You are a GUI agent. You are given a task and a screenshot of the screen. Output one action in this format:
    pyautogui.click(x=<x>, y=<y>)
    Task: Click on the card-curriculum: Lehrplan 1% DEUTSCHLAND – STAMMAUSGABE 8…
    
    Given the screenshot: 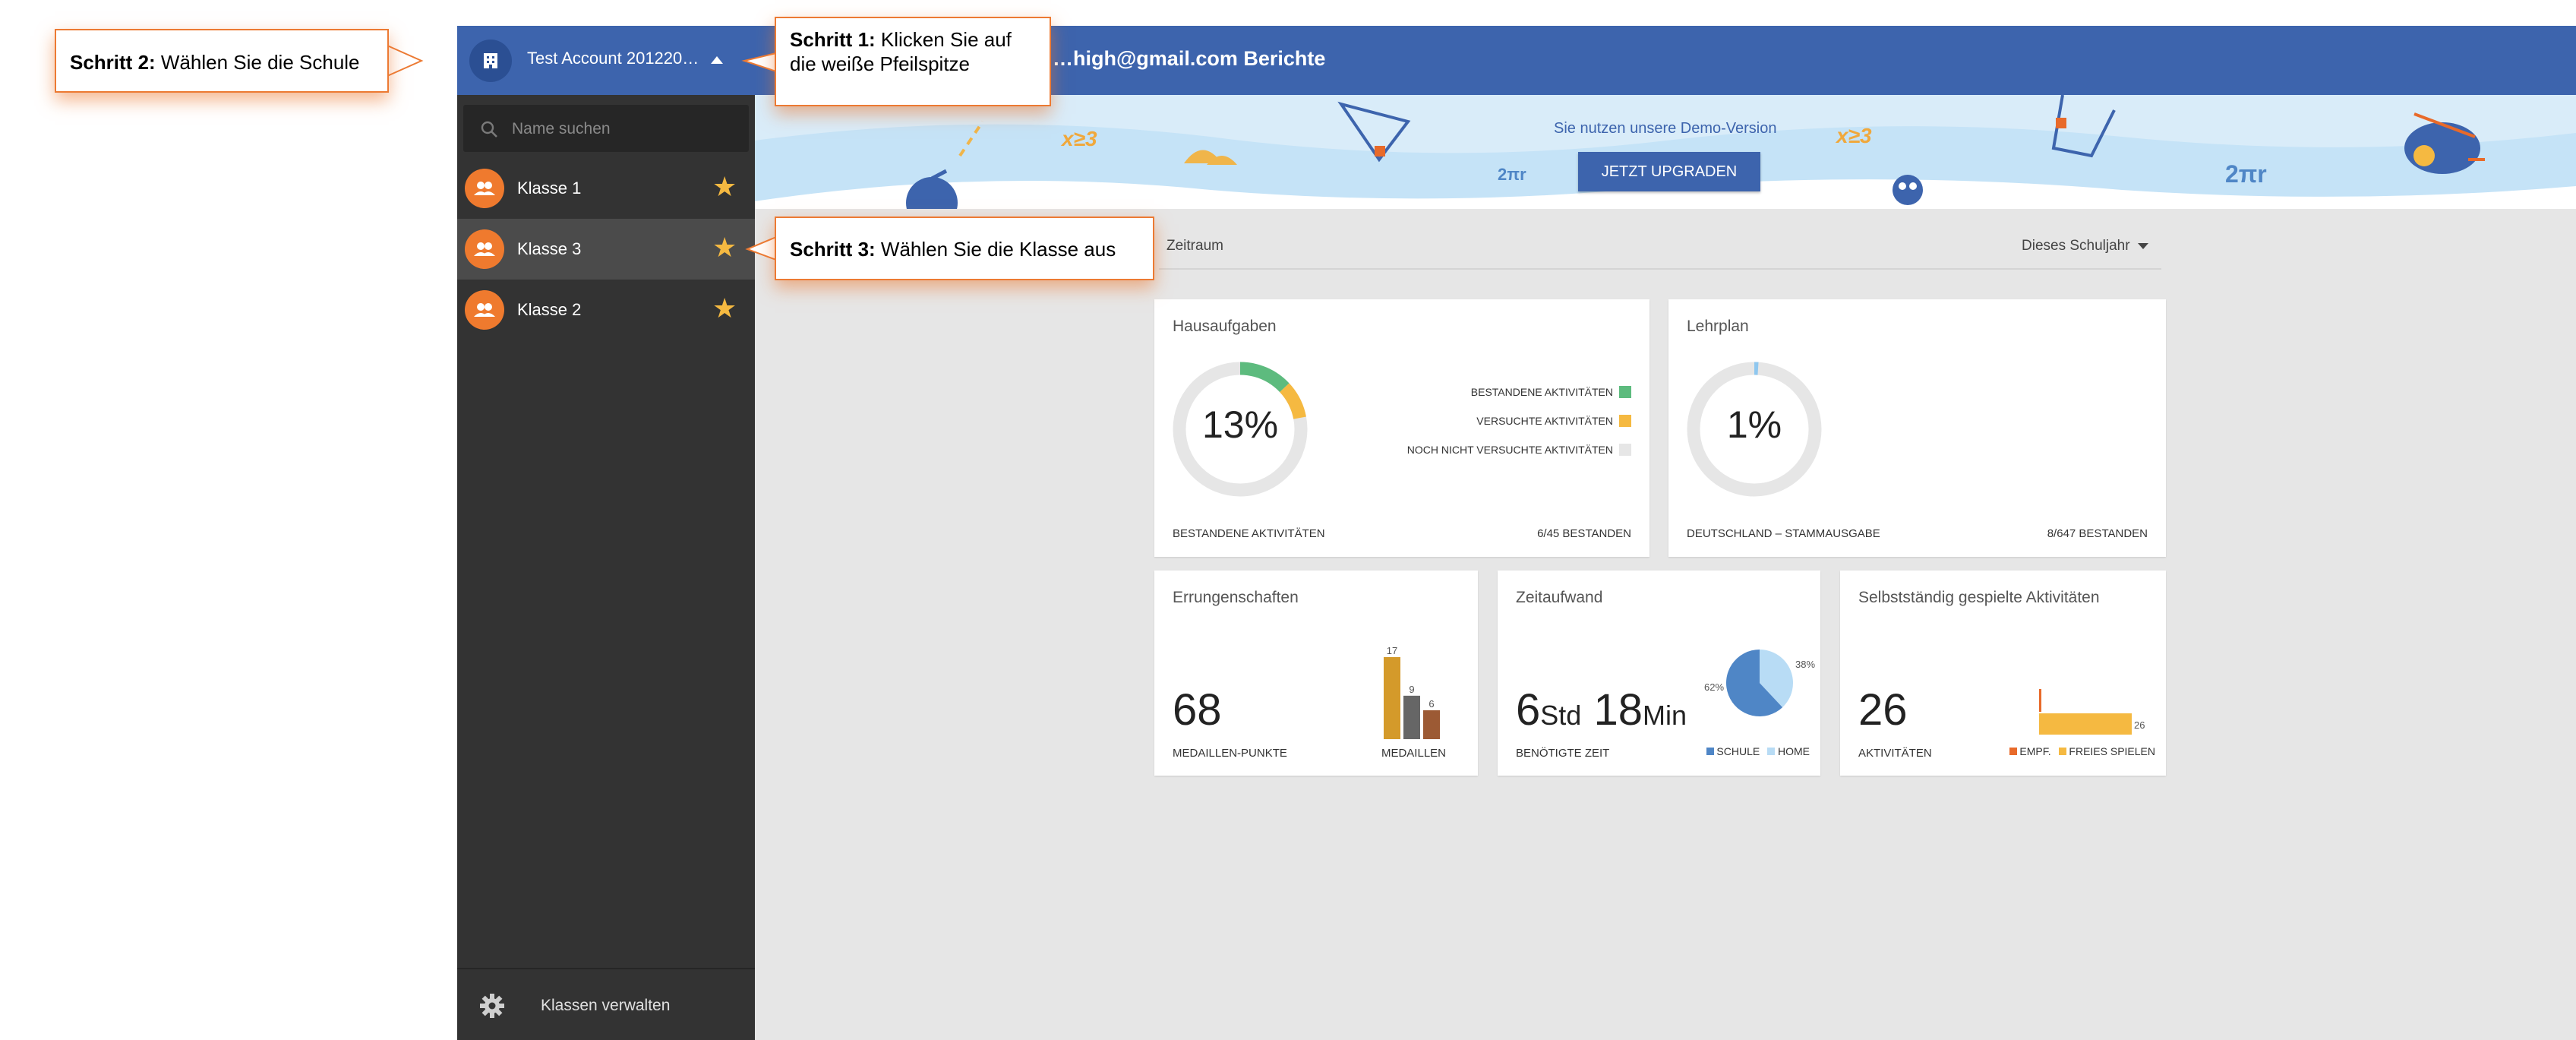 What is the action you would take?
    pyautogui.click(x=1917, y=428)
    